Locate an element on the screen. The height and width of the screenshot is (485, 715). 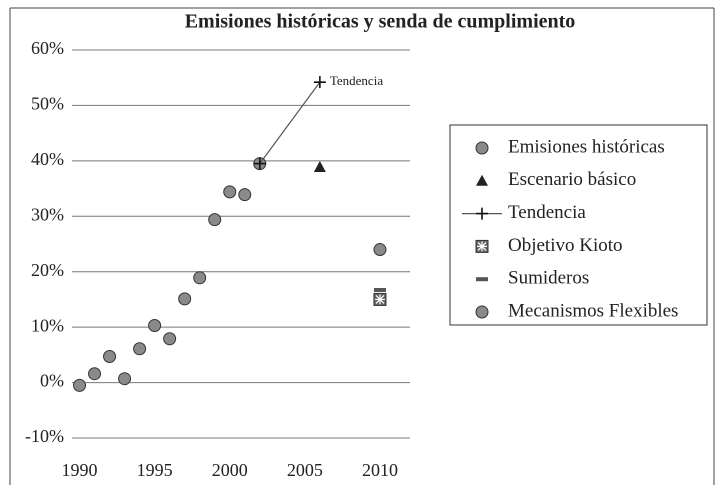
y-tick-label: 60% is located at coordinates (47, 48).